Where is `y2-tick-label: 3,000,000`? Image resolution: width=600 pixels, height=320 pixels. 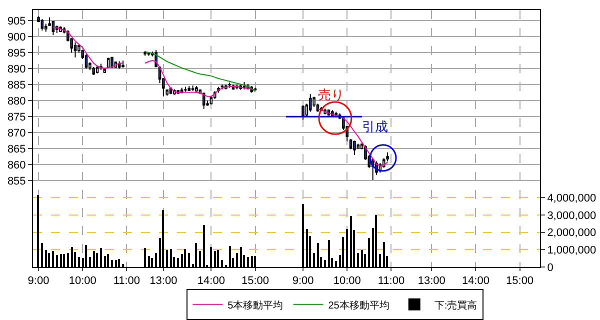
y2-tick-label: 3,000,000 is located at coordinates (571, 216).